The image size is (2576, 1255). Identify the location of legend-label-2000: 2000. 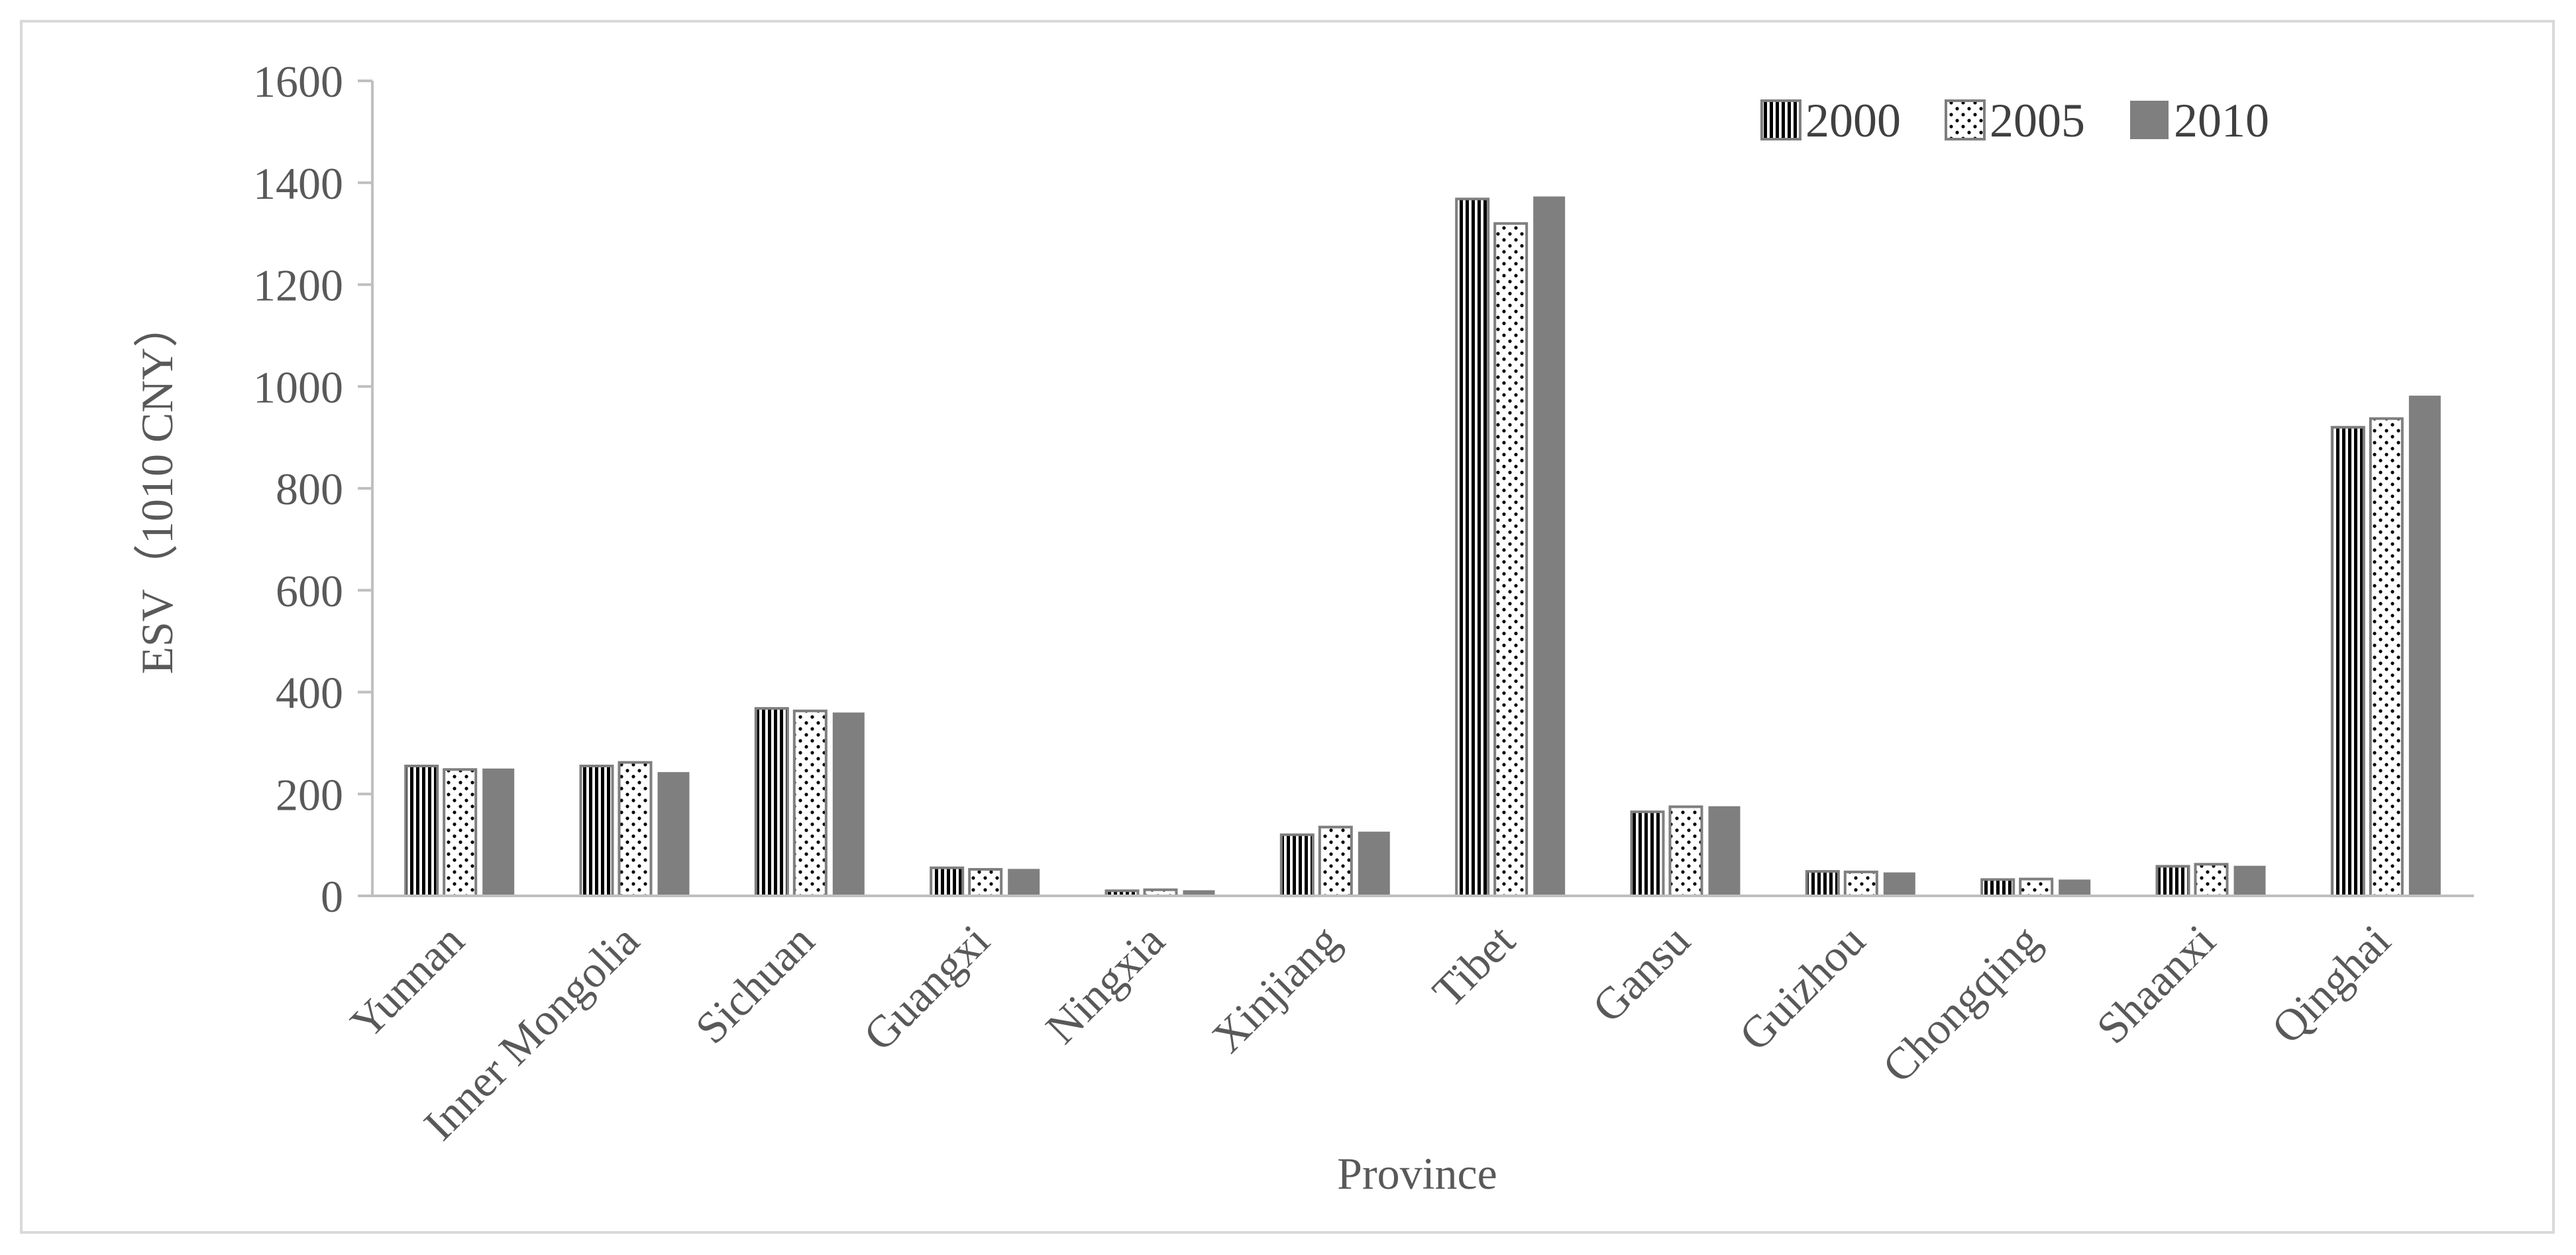
(1853, 120).